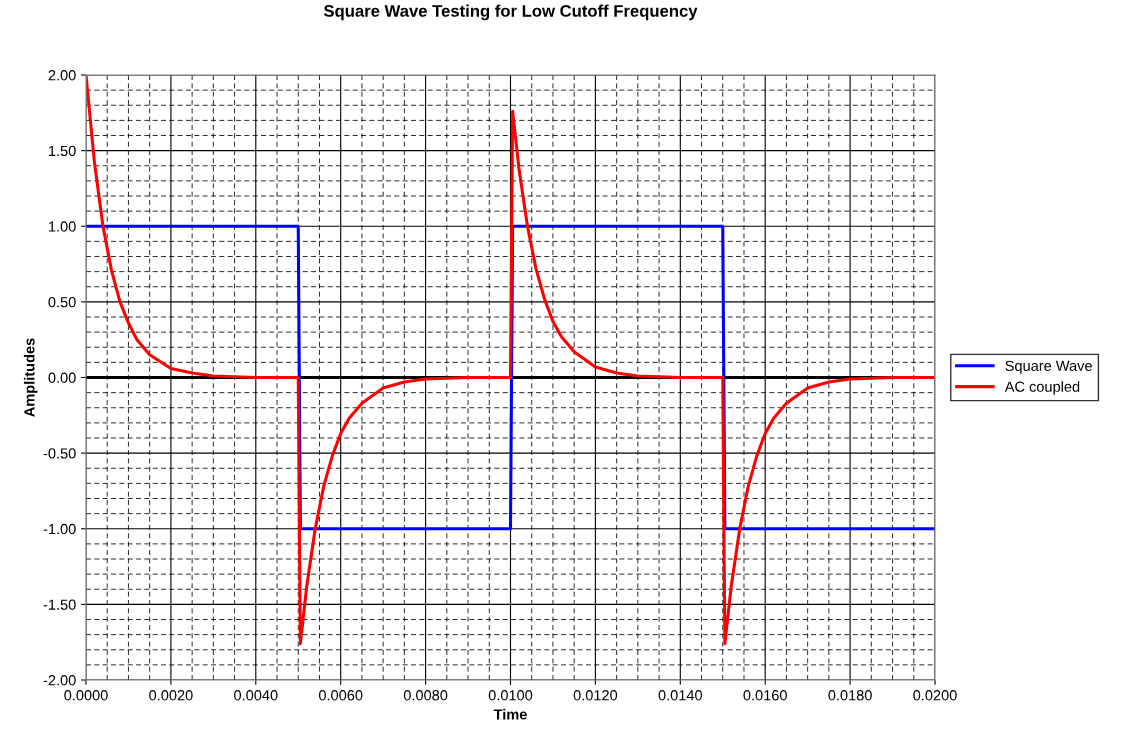  I want to click on y-tick-label: -1.00, so click(59, 529).